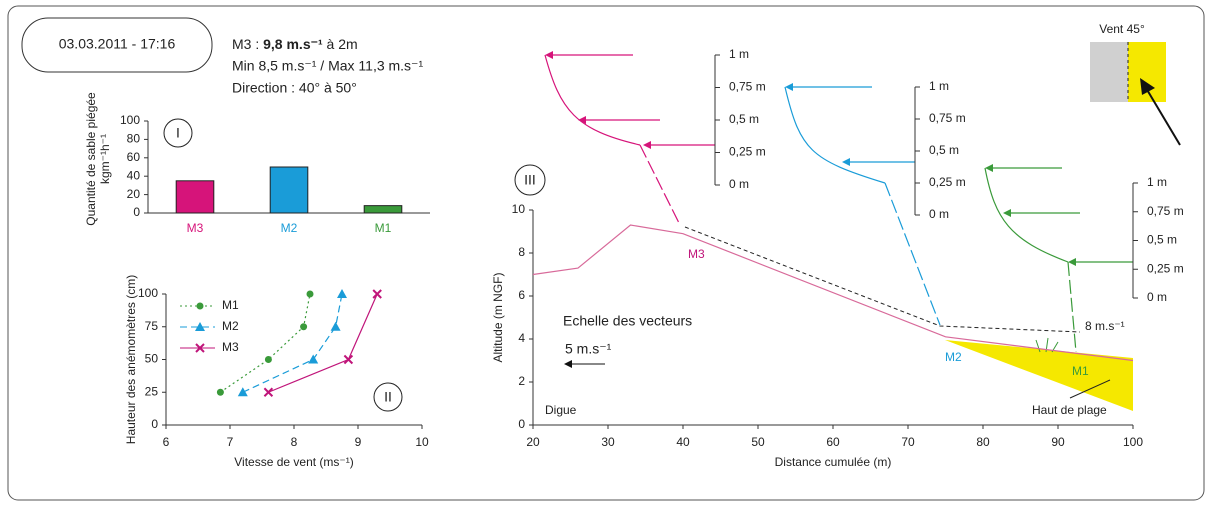 This screenshot has height=508, width=1213. I want to click on m3-speed: 9,8 m.s⁻¹, so click(293, 44).